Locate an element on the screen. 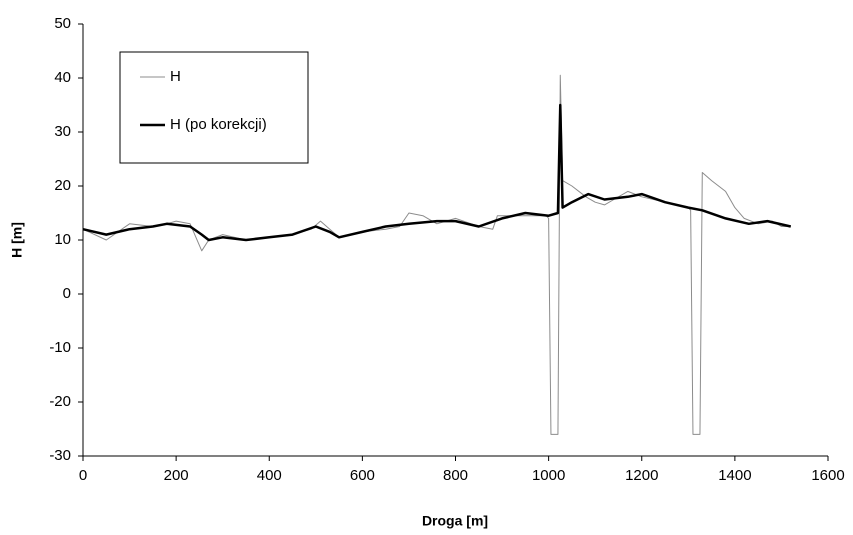 The image size is (853, 535). x-tick-label: 800 is located at coordinates (455, 475).